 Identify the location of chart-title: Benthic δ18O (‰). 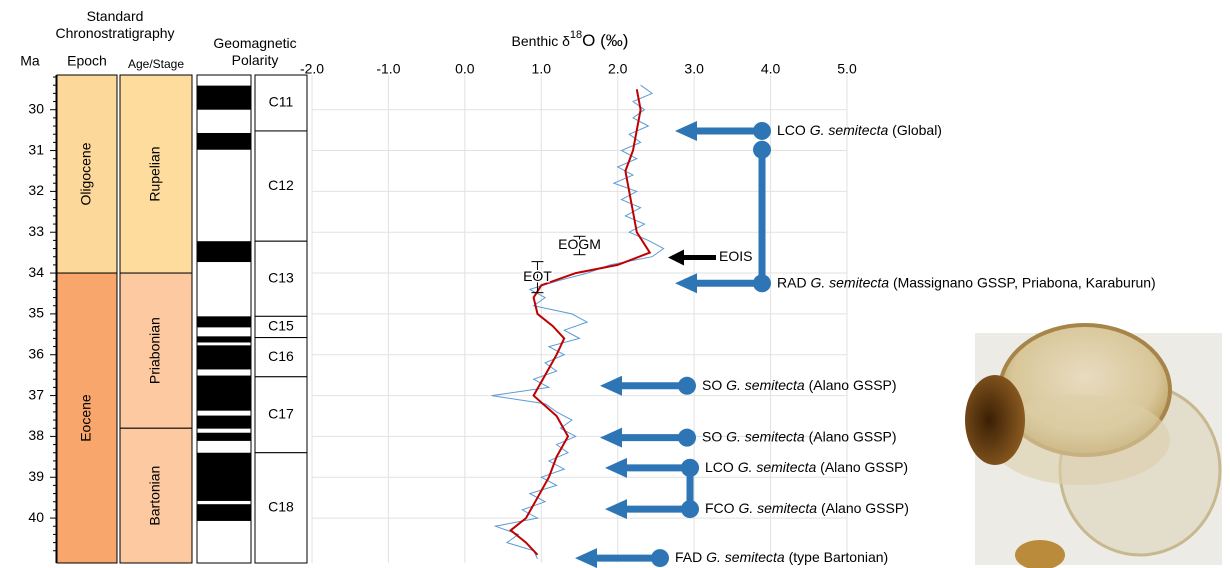
(570, 40).